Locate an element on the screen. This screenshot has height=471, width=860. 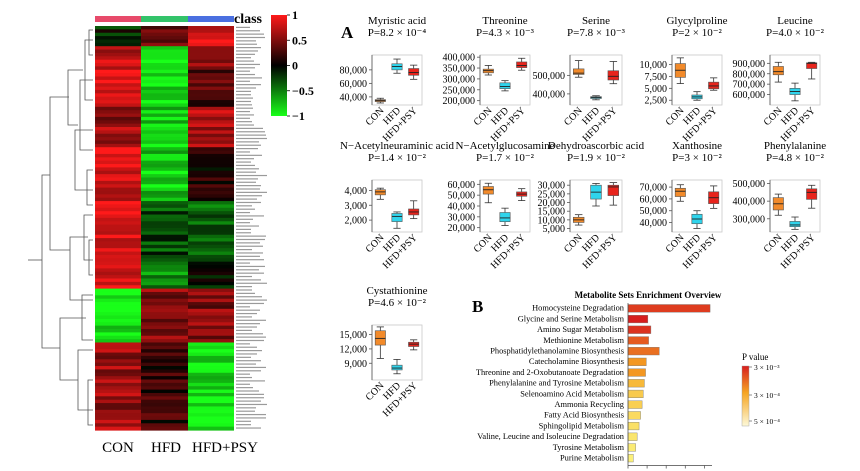
y-tick-label: 60,000 is located at coordinates (462, 185).